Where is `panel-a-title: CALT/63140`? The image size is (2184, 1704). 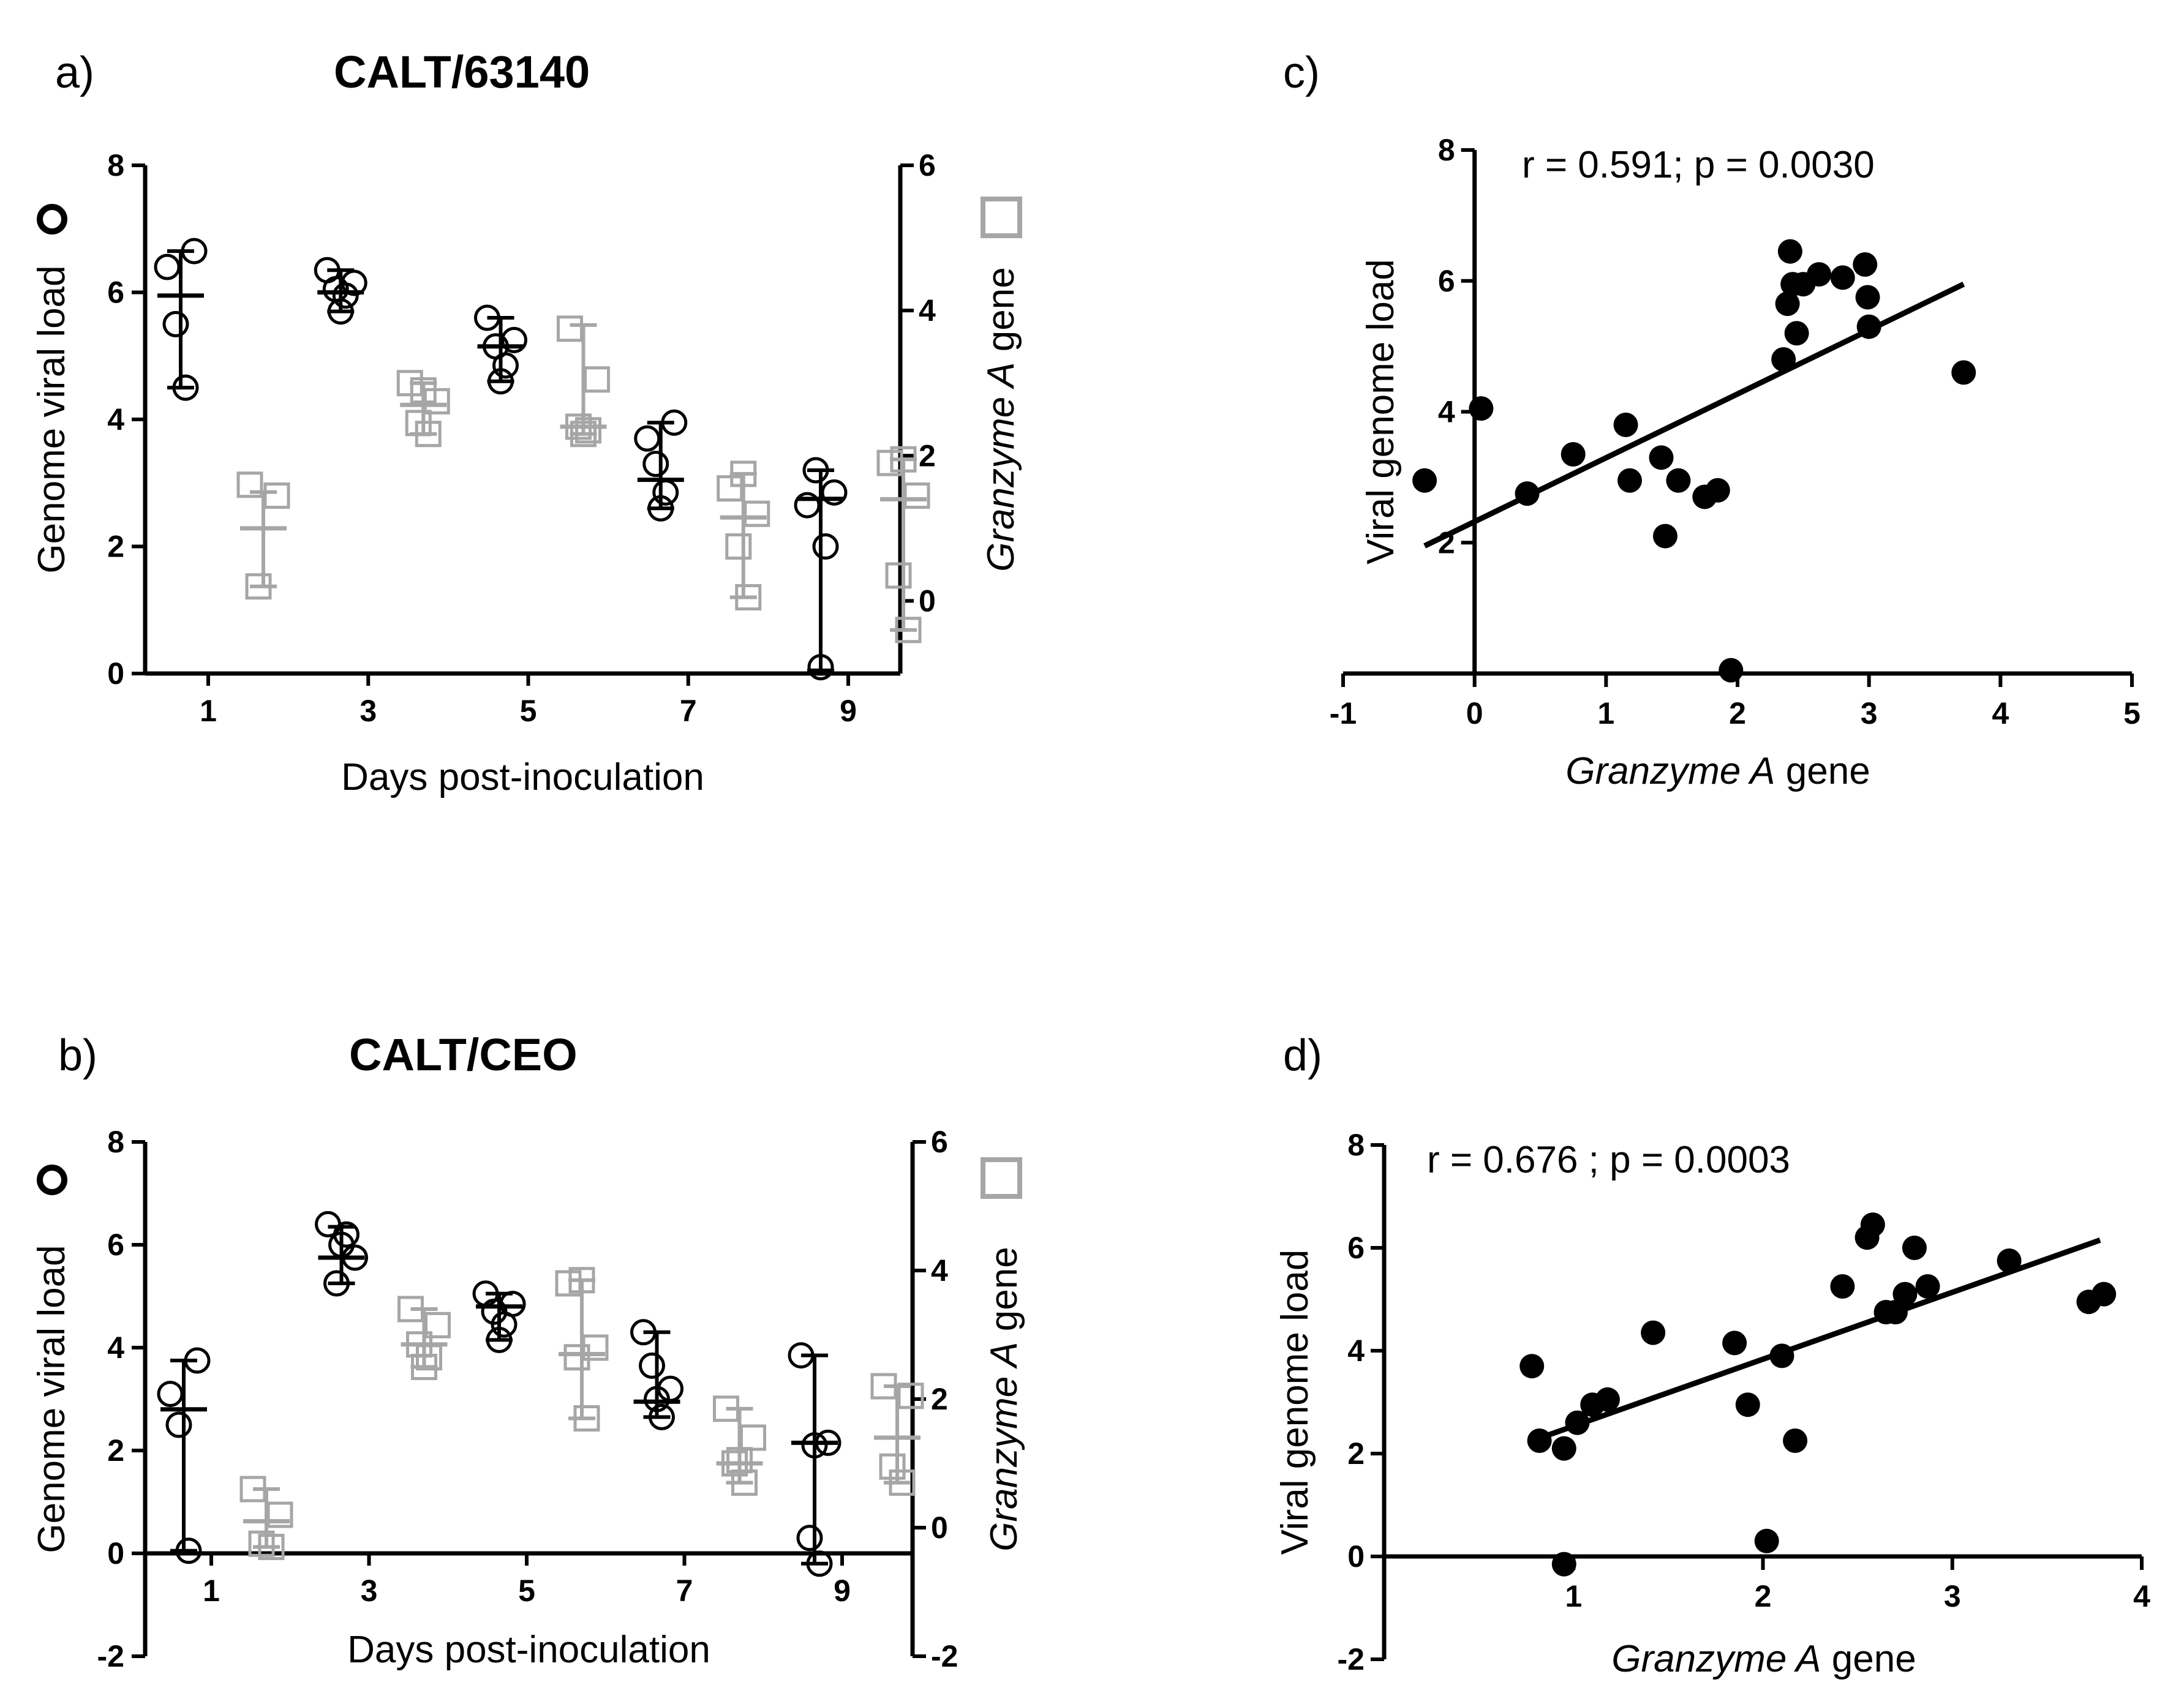 panel-a-title: CALT/63140 is located at coordinates (462, 72).